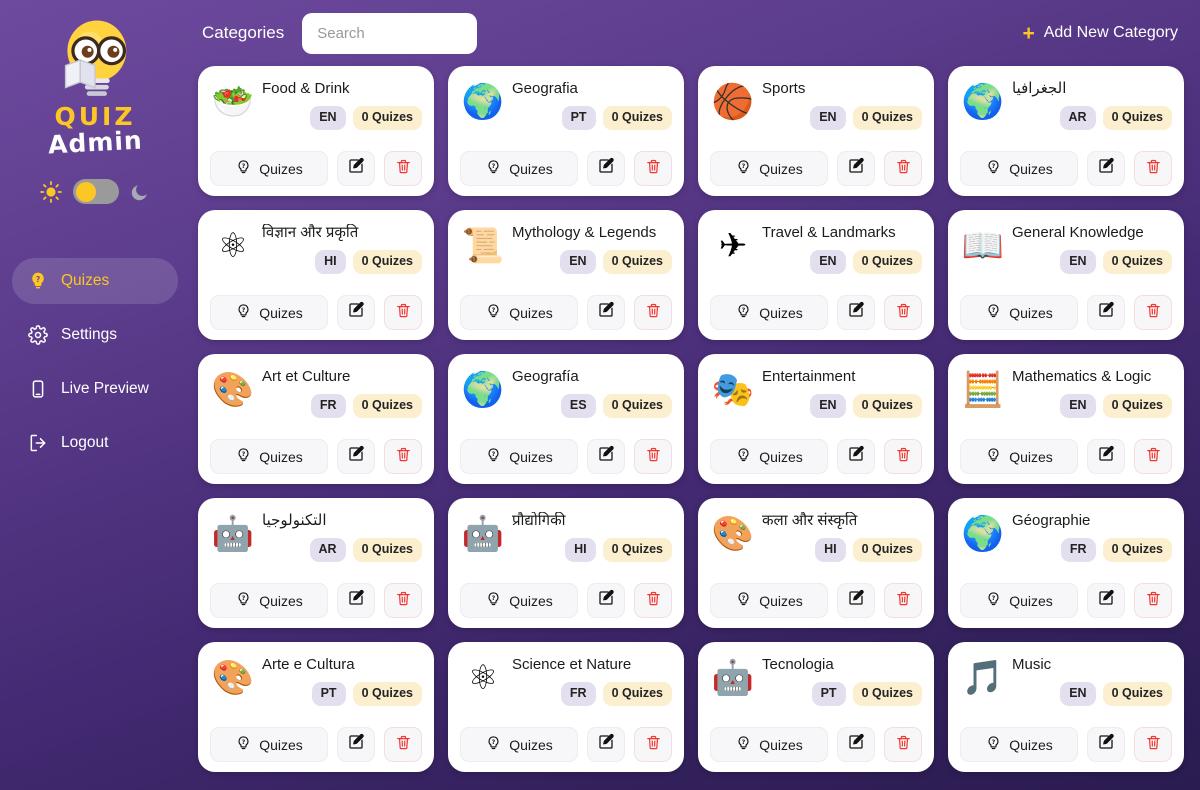  What do you see at coordinates (1092, 118) in the screenshot?
I see `card-badges: AR 0 Quizes` at bounding box center [1092, 118].